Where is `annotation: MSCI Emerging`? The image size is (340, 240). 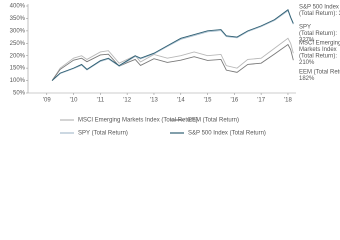
annotation: MSCI Emerging is located at coordinates (319, 44).